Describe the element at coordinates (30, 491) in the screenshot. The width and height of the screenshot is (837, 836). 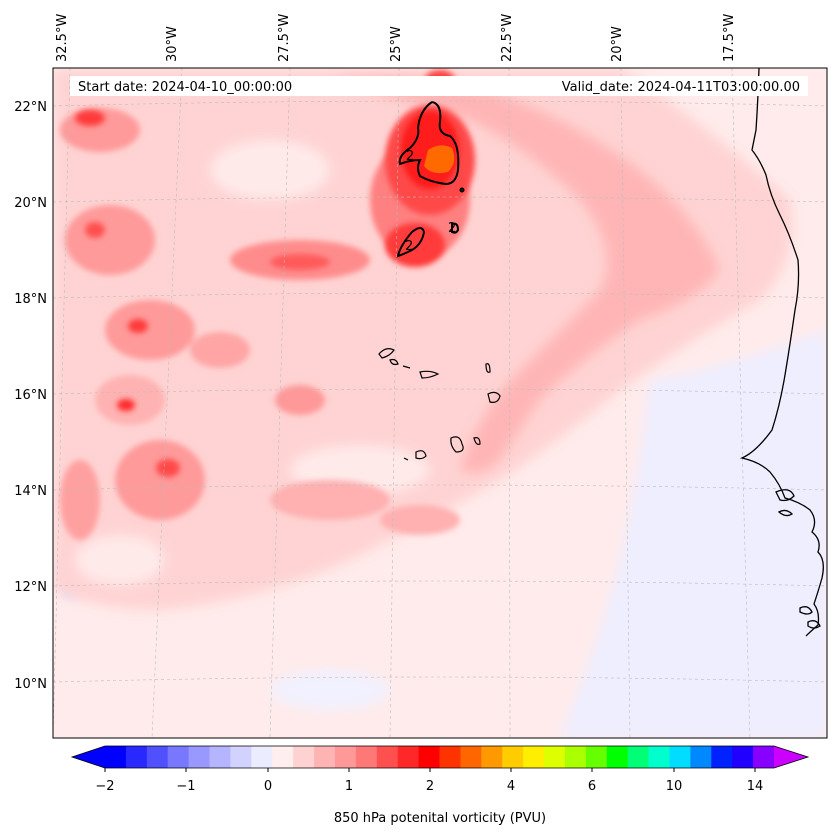
I see `lat-label: 14°N` at that location.